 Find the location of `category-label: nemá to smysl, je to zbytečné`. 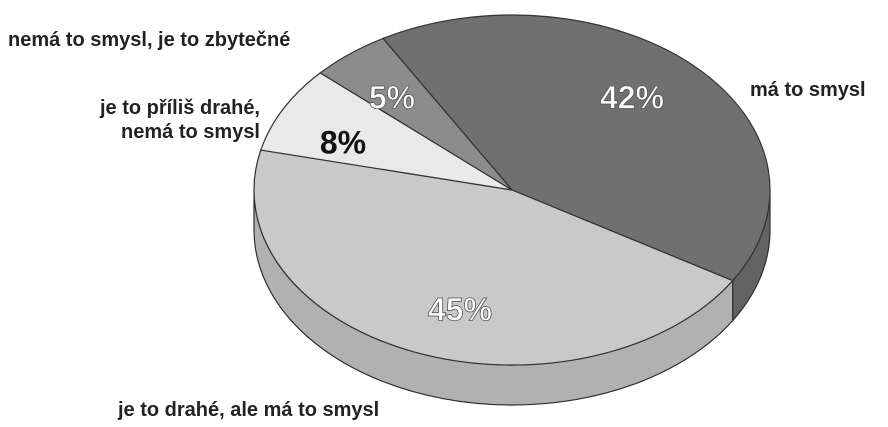

category-label: nemá to smysl, je to zbytečné is located at coordinates (149, 40).